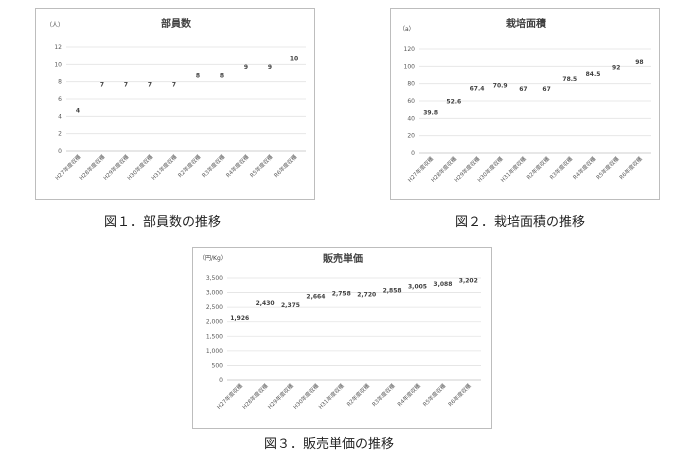  I want to click on data-label: 70.9, so click(500, 86).